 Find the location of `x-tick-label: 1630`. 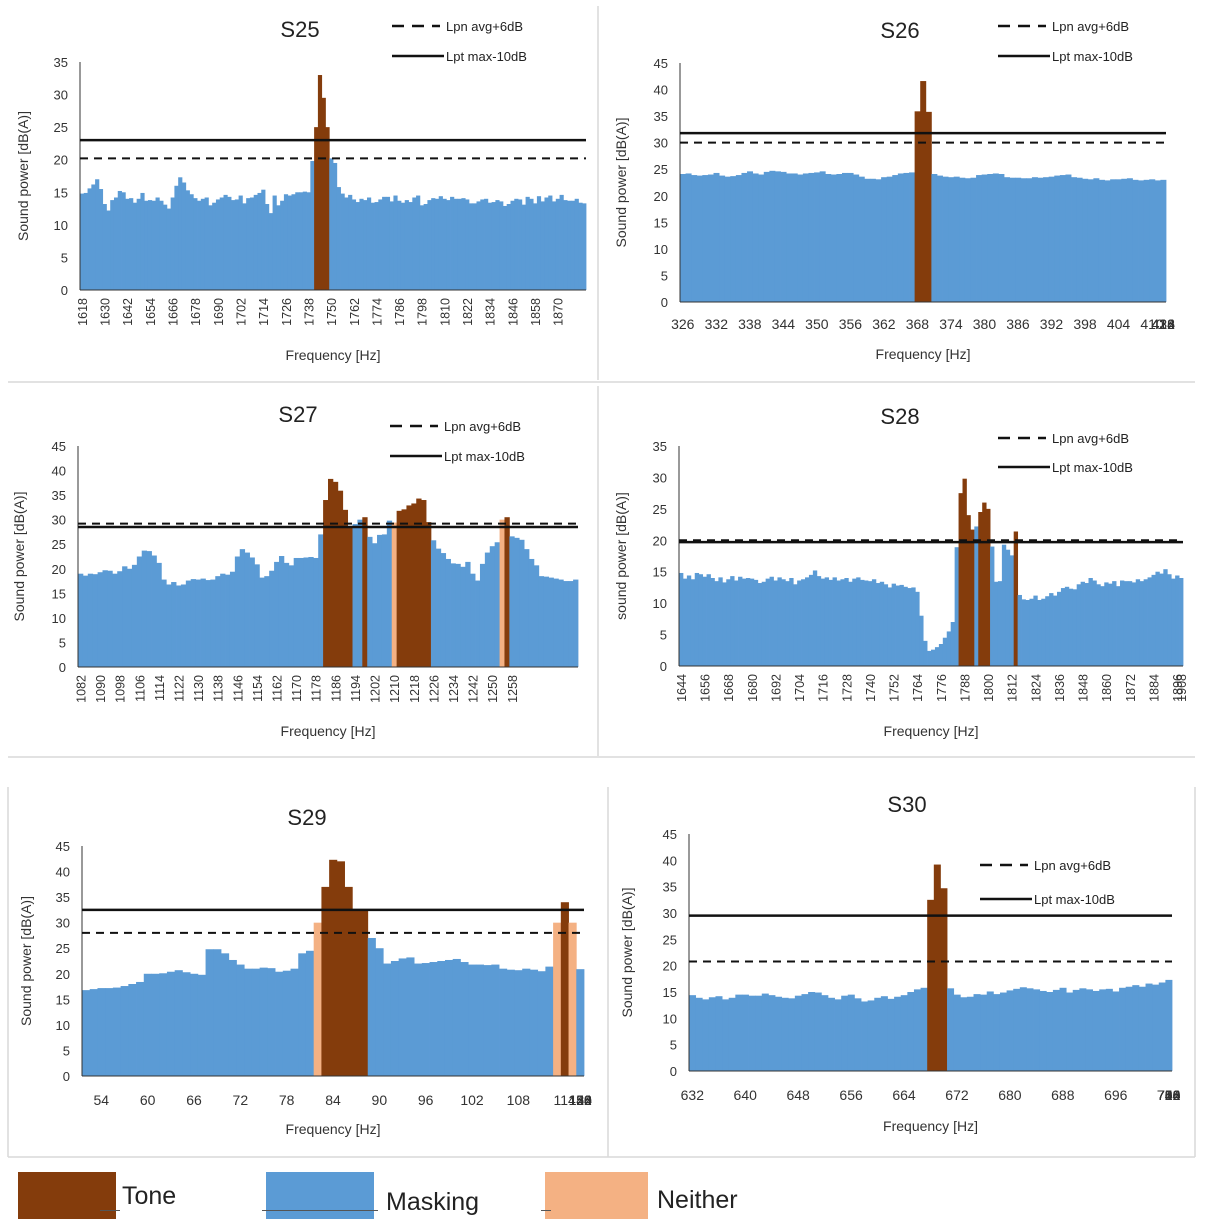

x-tick-label: 1630 is located at coordinates (106, 312).